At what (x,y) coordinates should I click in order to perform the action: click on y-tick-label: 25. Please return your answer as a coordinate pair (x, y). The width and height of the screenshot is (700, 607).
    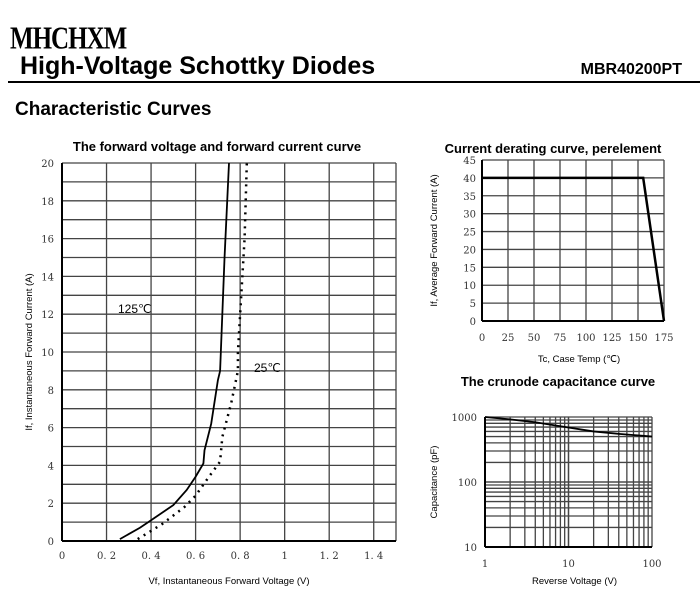
    Looking at the image, I should click on (469, 233).